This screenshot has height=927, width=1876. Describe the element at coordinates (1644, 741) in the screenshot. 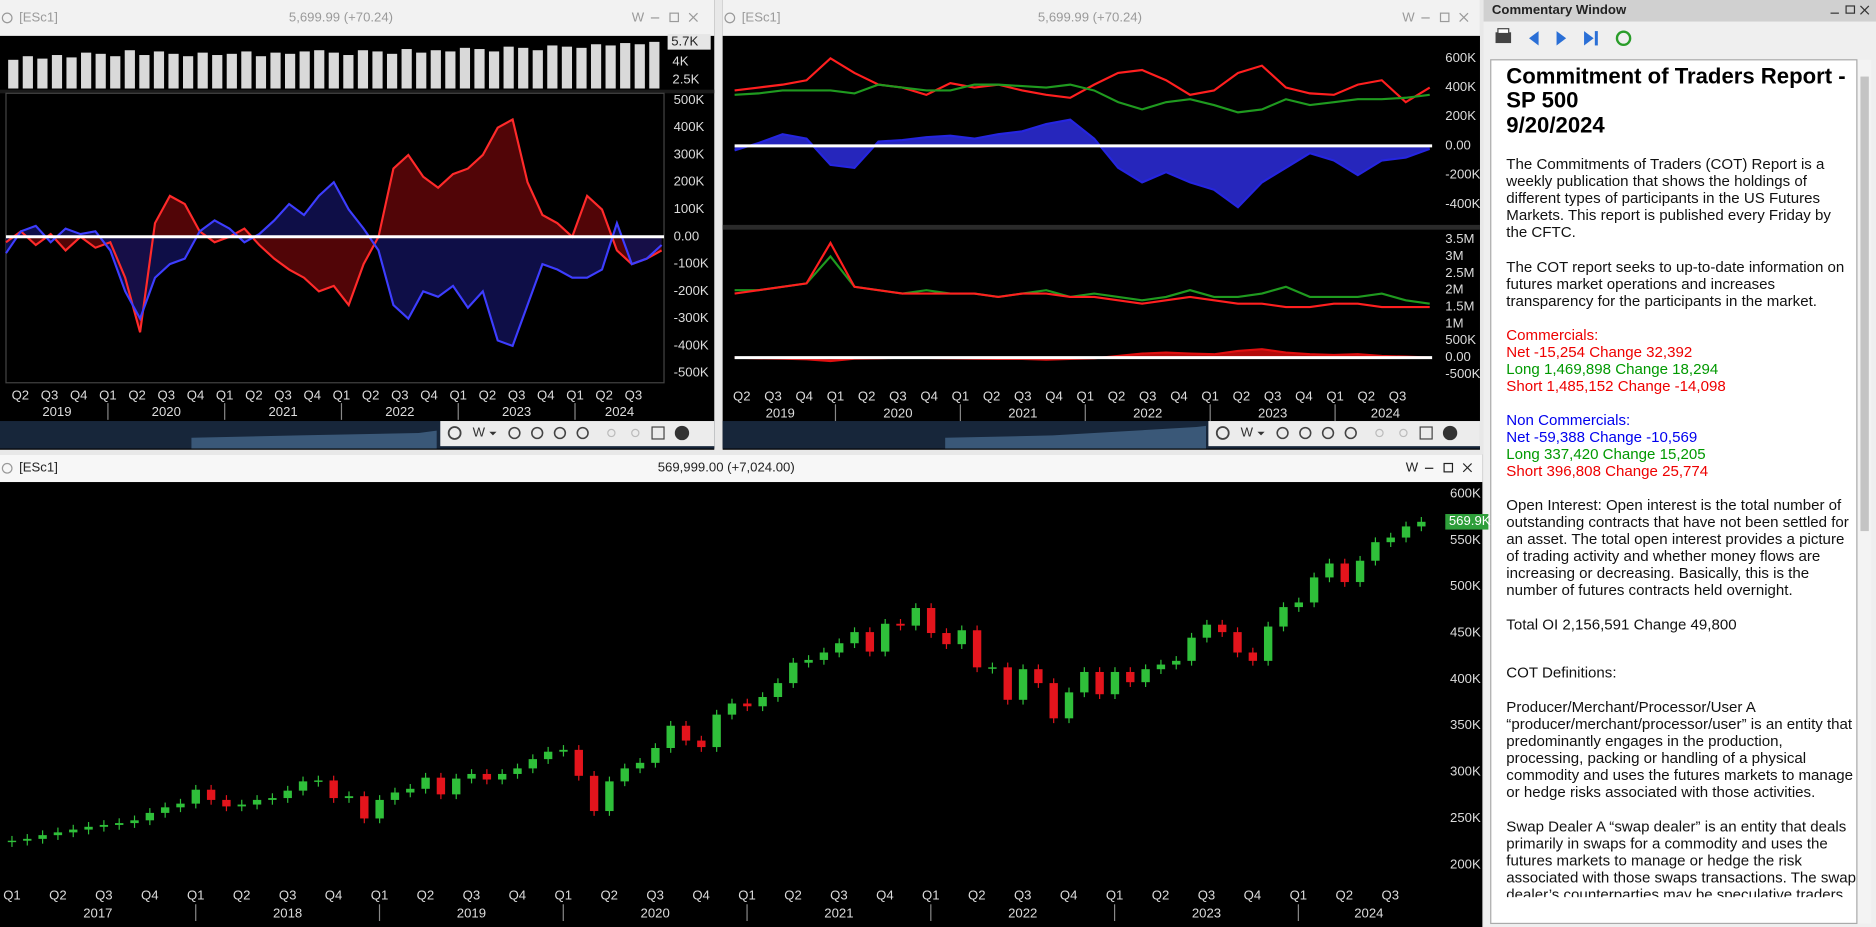

I see `commentary-line: predominantly engages in the production,` at that location.